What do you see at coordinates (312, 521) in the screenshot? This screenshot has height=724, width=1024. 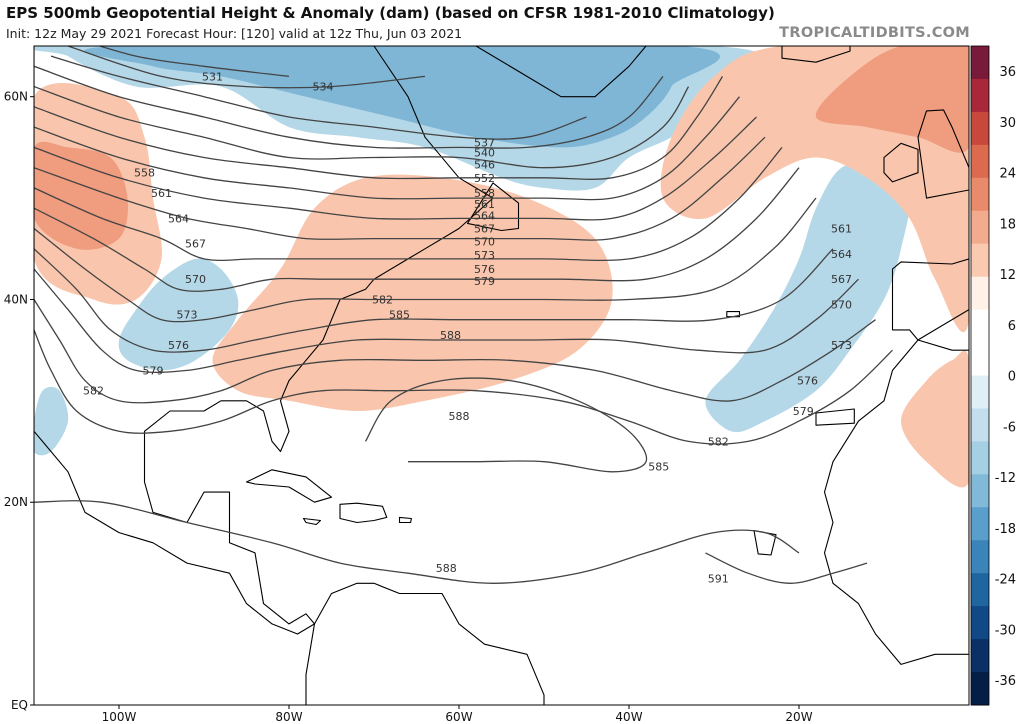 I see `jamaica-land` at bounding box center [312, 521].